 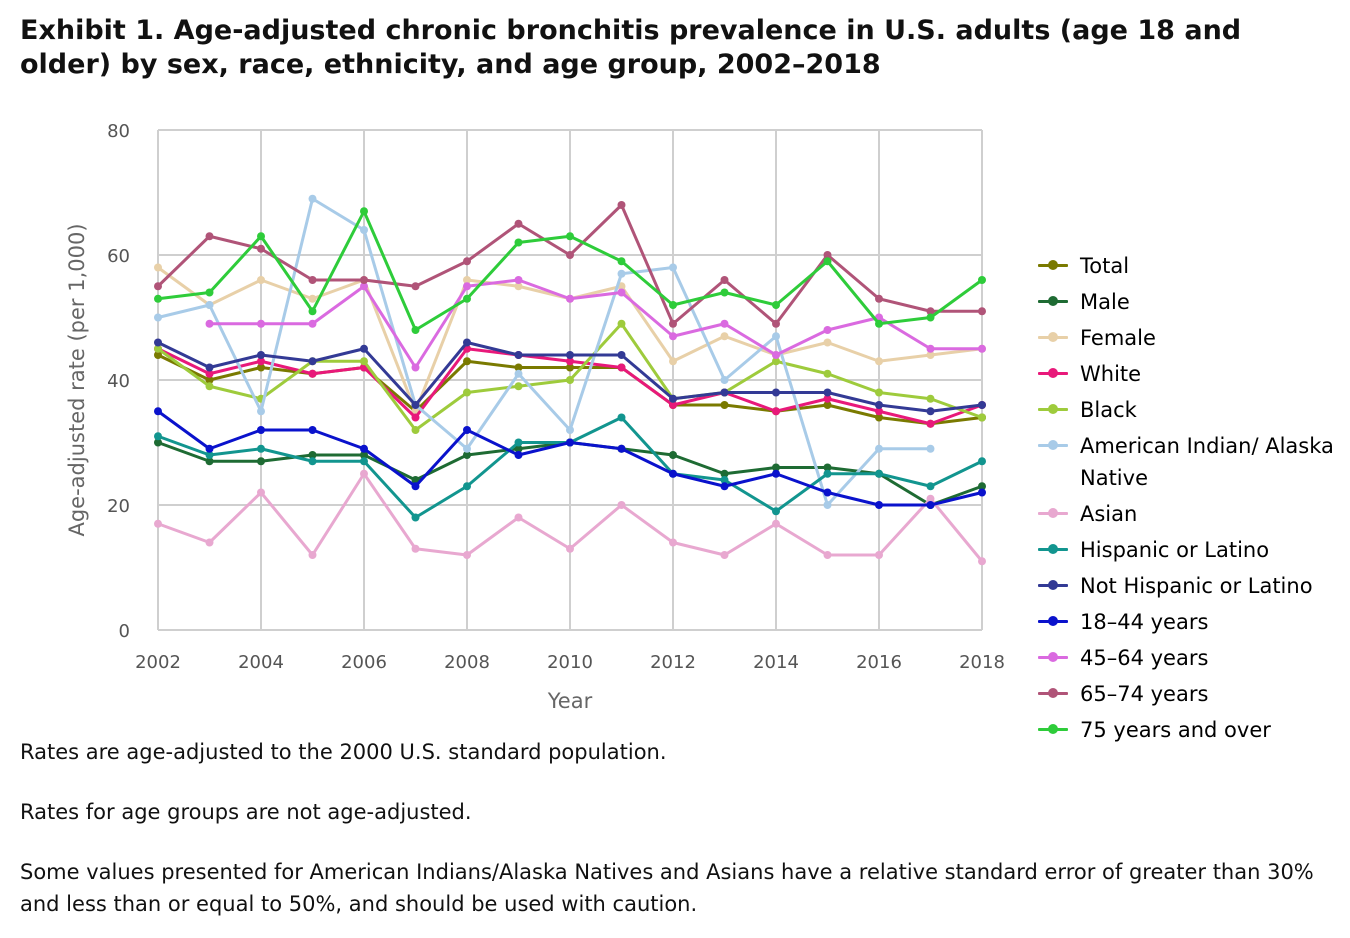 I want to click on legend-label: Female, so click(x=1118, y=338).